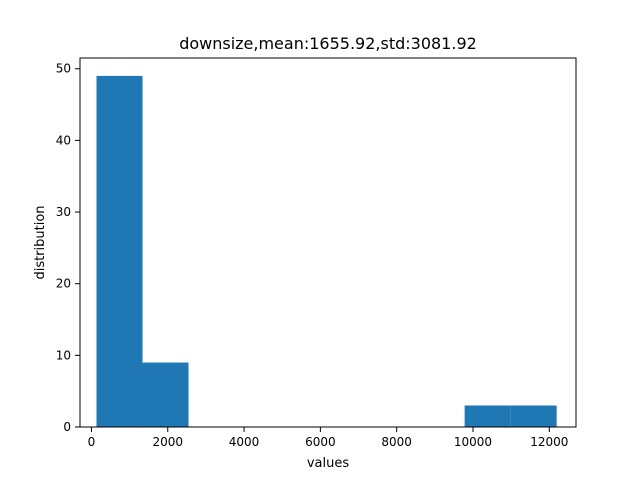 Image resolution: width=640 pixels, height=480 pixels. Describe the element at coordinates (92, 442) in the screenshot. I see `x-tick-label: 0` at that location.